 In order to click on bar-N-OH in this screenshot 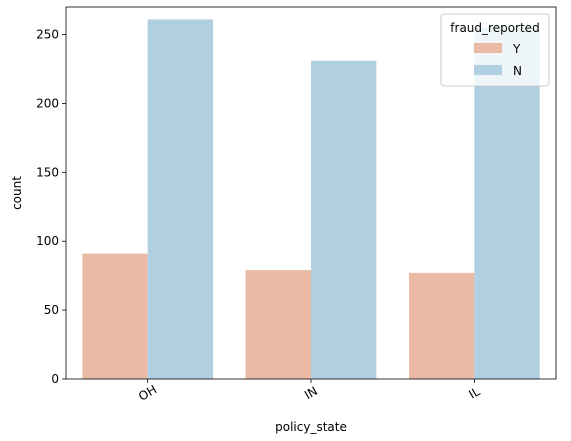, I will do `click(180, 199)`.